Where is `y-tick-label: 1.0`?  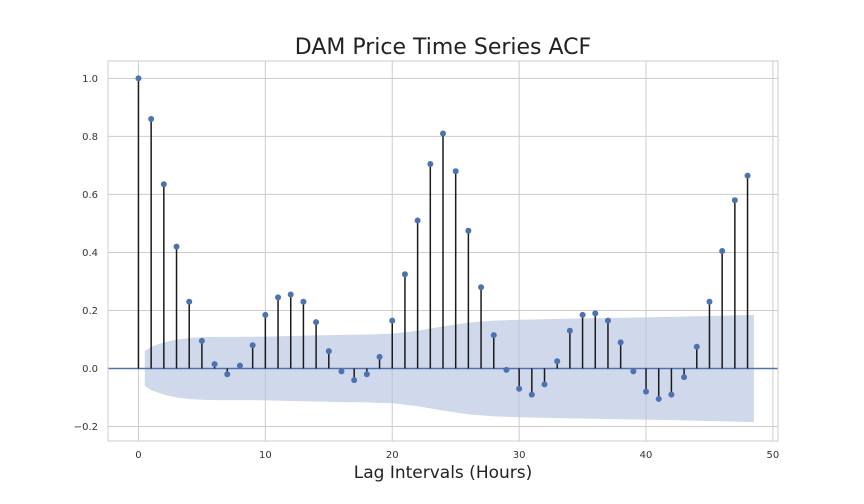
y-tick-label: 1.0 is located at coordinates (90, 79).